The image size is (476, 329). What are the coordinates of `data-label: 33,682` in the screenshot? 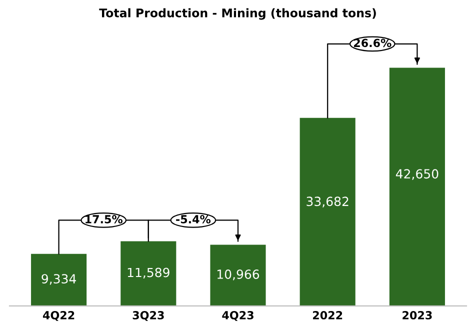 It's located at (327, 202).